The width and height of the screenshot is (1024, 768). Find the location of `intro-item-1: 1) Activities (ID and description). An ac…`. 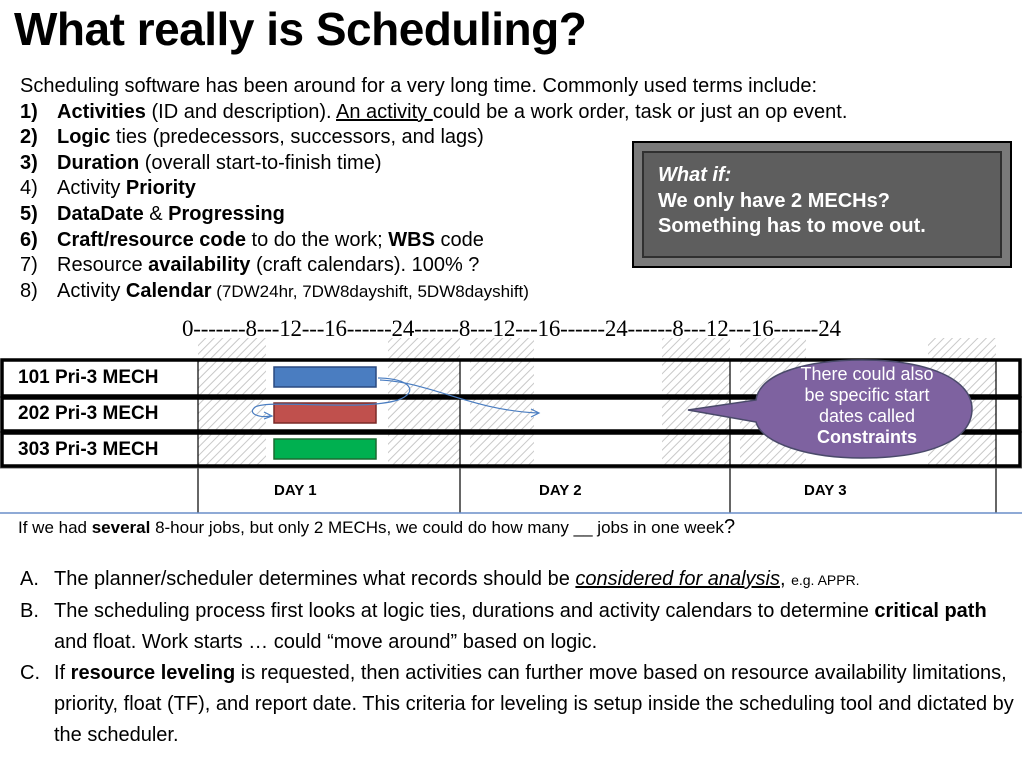

intro-item-1: 1) Activities (ID and description). An ac… is located at coordinates (434, 111).